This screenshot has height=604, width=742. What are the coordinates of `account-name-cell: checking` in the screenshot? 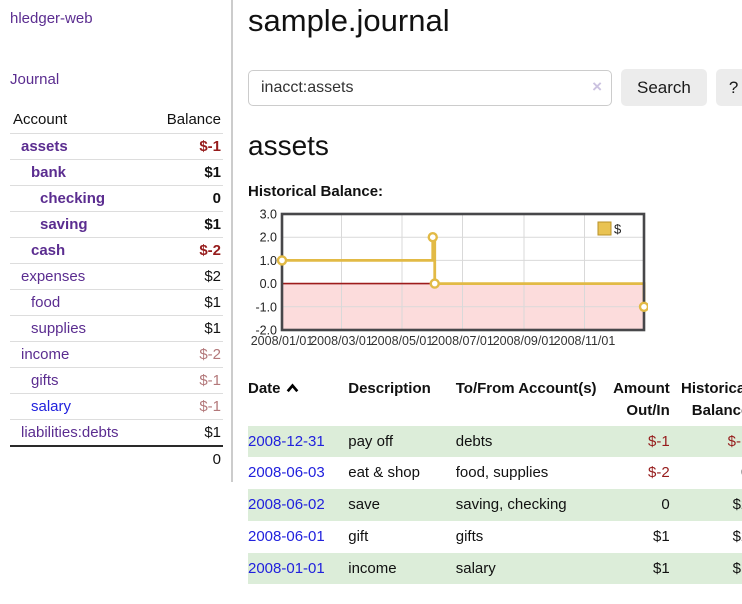 It's located at (79, 198).